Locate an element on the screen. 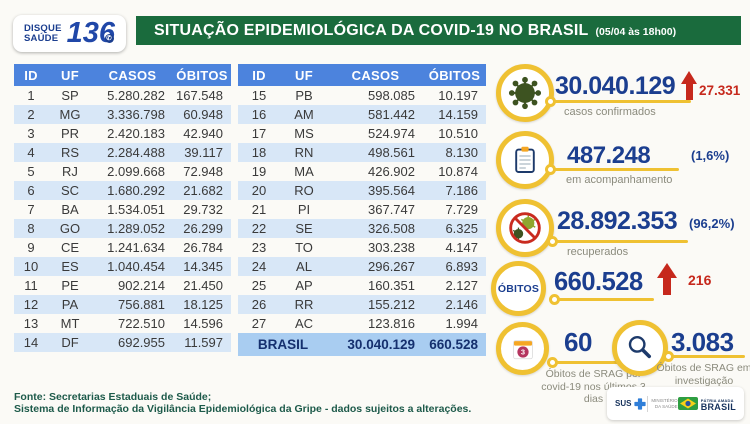 The height and width of the screenshot is (424, 750). brasil-logo-text: PÁTRIA AMADA BRASIL is located at coordinates (718, 405).